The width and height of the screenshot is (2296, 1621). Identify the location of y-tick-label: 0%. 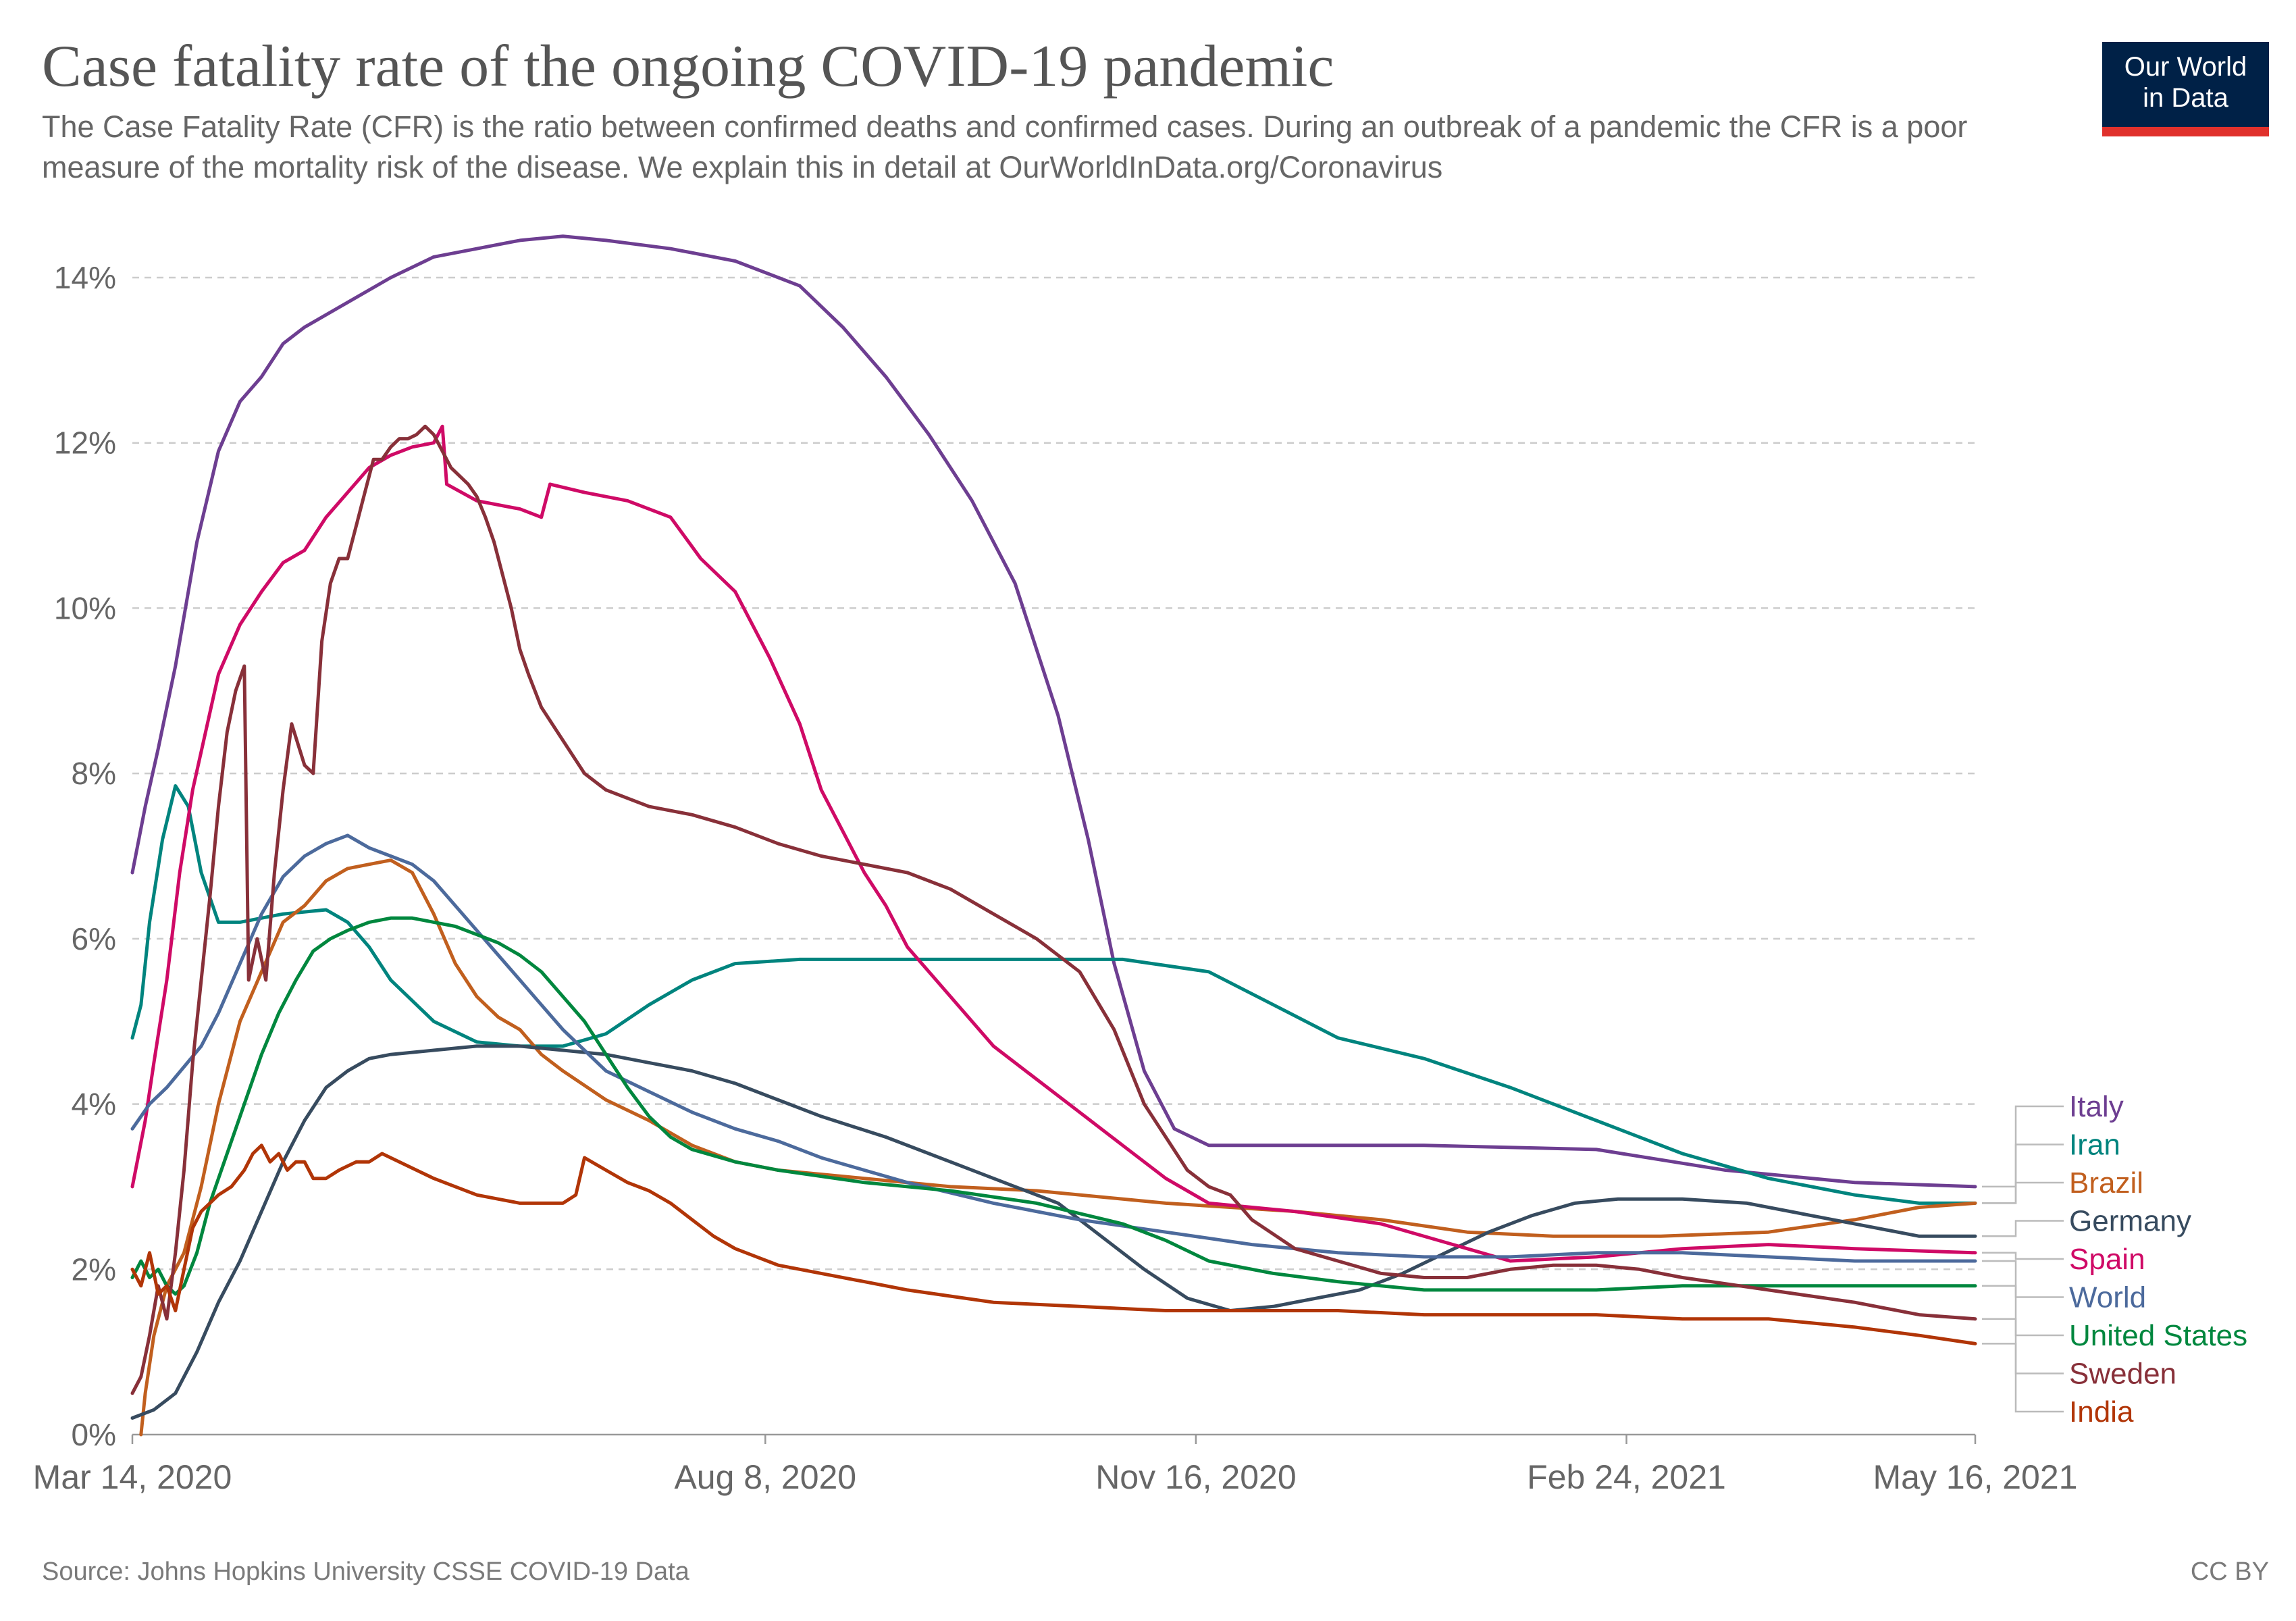
(94, 1434).